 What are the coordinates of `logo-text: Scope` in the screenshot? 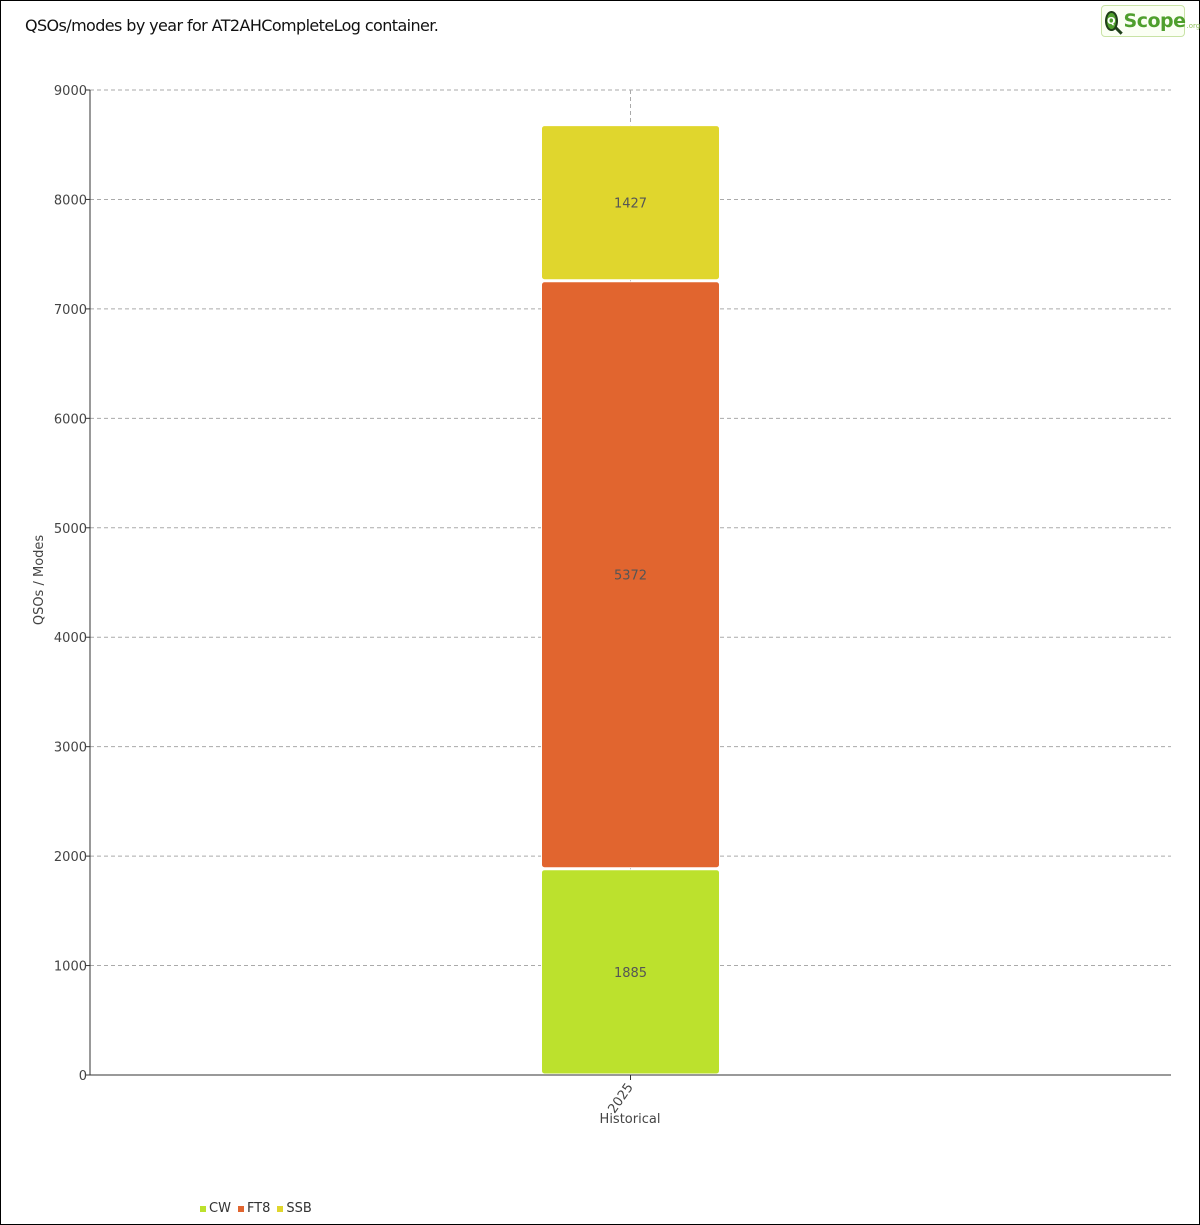 It's located at (1155, 21).